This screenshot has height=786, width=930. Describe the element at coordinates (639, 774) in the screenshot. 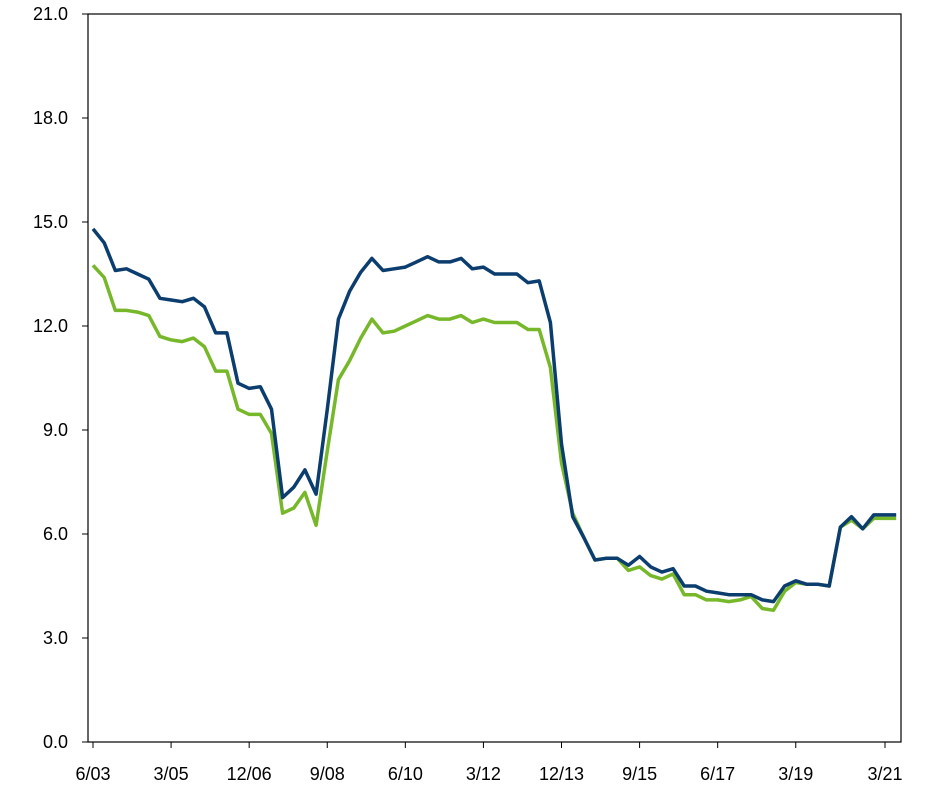

I see `x-tick-label: 9/15` at that location.